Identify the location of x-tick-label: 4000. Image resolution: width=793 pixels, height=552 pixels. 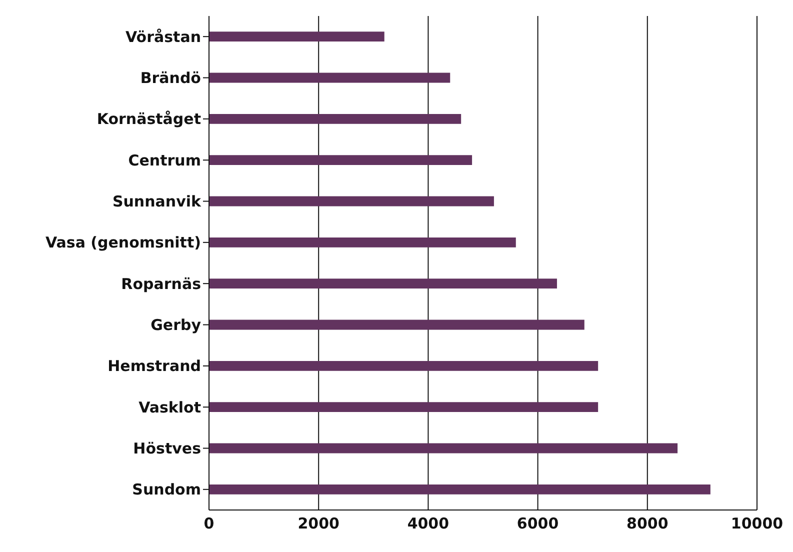
(428, 523).